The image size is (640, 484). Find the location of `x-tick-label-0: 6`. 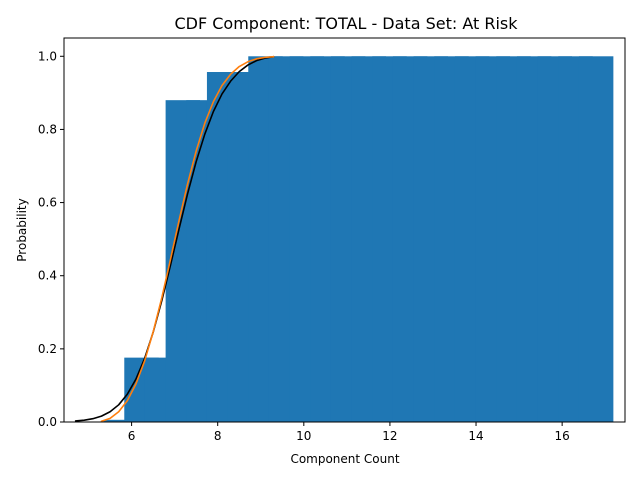

x-tick-label-0: 6 is located at coordinates (132, 436).